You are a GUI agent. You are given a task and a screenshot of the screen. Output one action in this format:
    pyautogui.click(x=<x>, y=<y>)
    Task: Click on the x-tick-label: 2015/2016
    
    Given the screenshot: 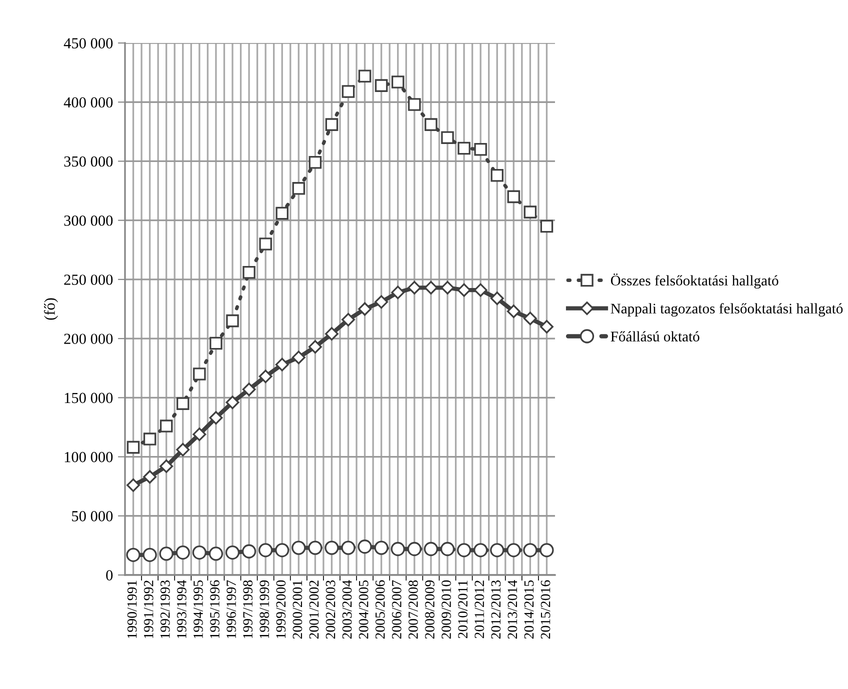 What is the action you would take?
    pyautogui.click(x=545, y=609)
    